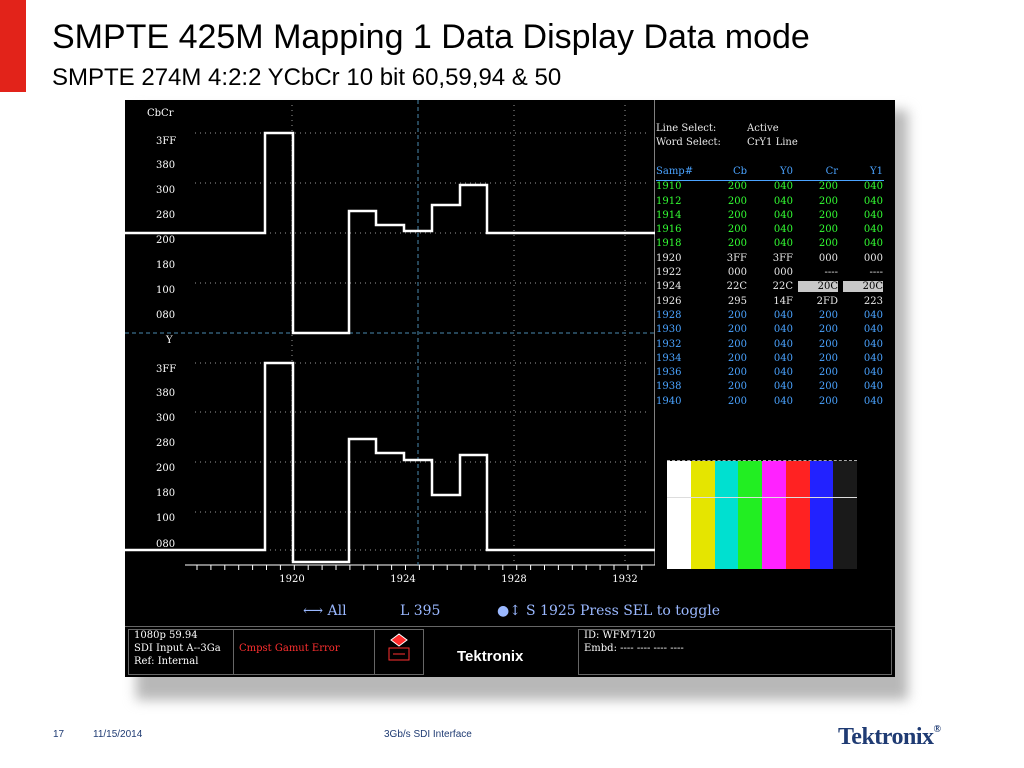  I want to click on table-cell-samp: 1914, so click(669, 215).